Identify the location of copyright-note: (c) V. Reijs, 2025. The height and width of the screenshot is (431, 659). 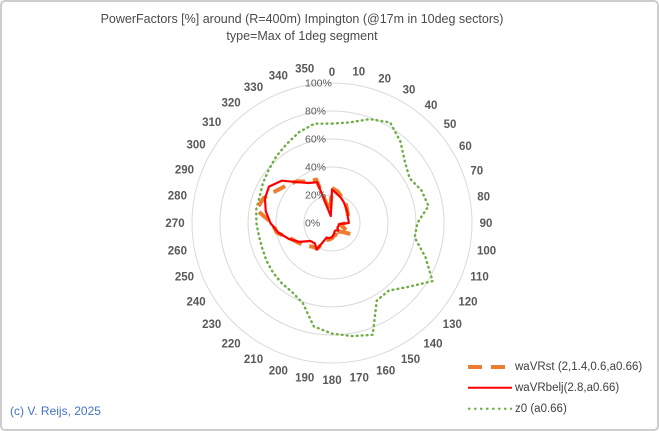
(55, 411).